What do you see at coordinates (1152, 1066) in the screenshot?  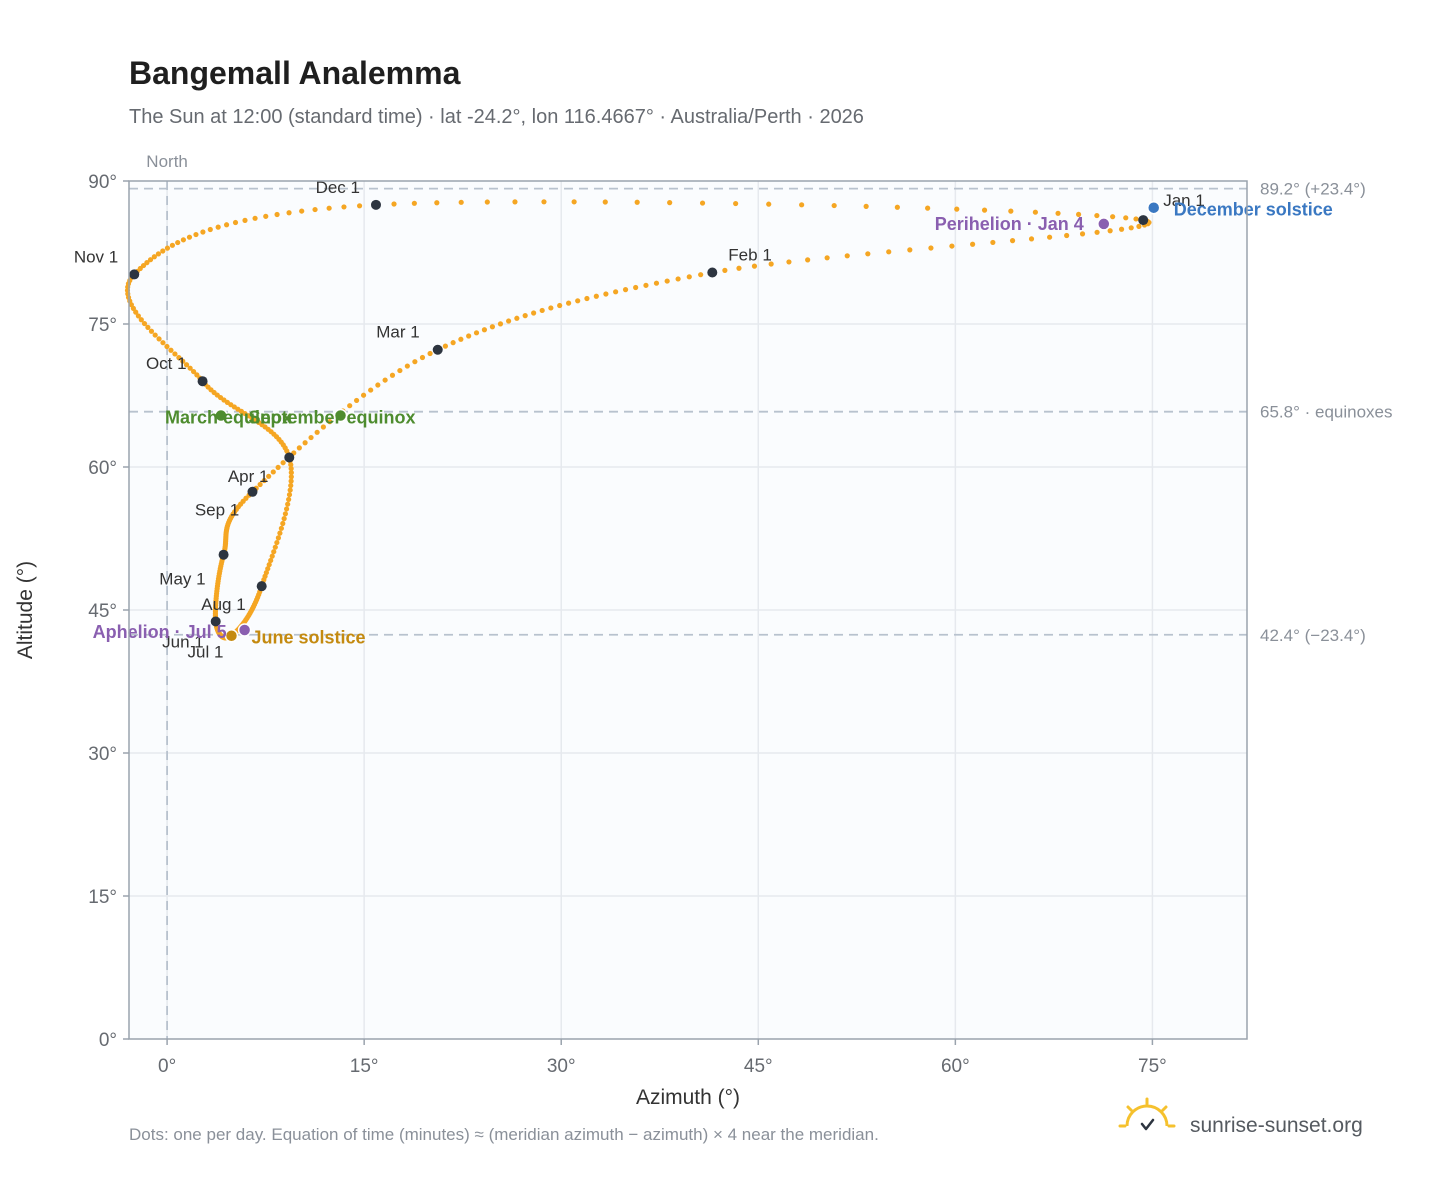 I see `x-tick-label: 75°` at bounding box center [1152, 1066].